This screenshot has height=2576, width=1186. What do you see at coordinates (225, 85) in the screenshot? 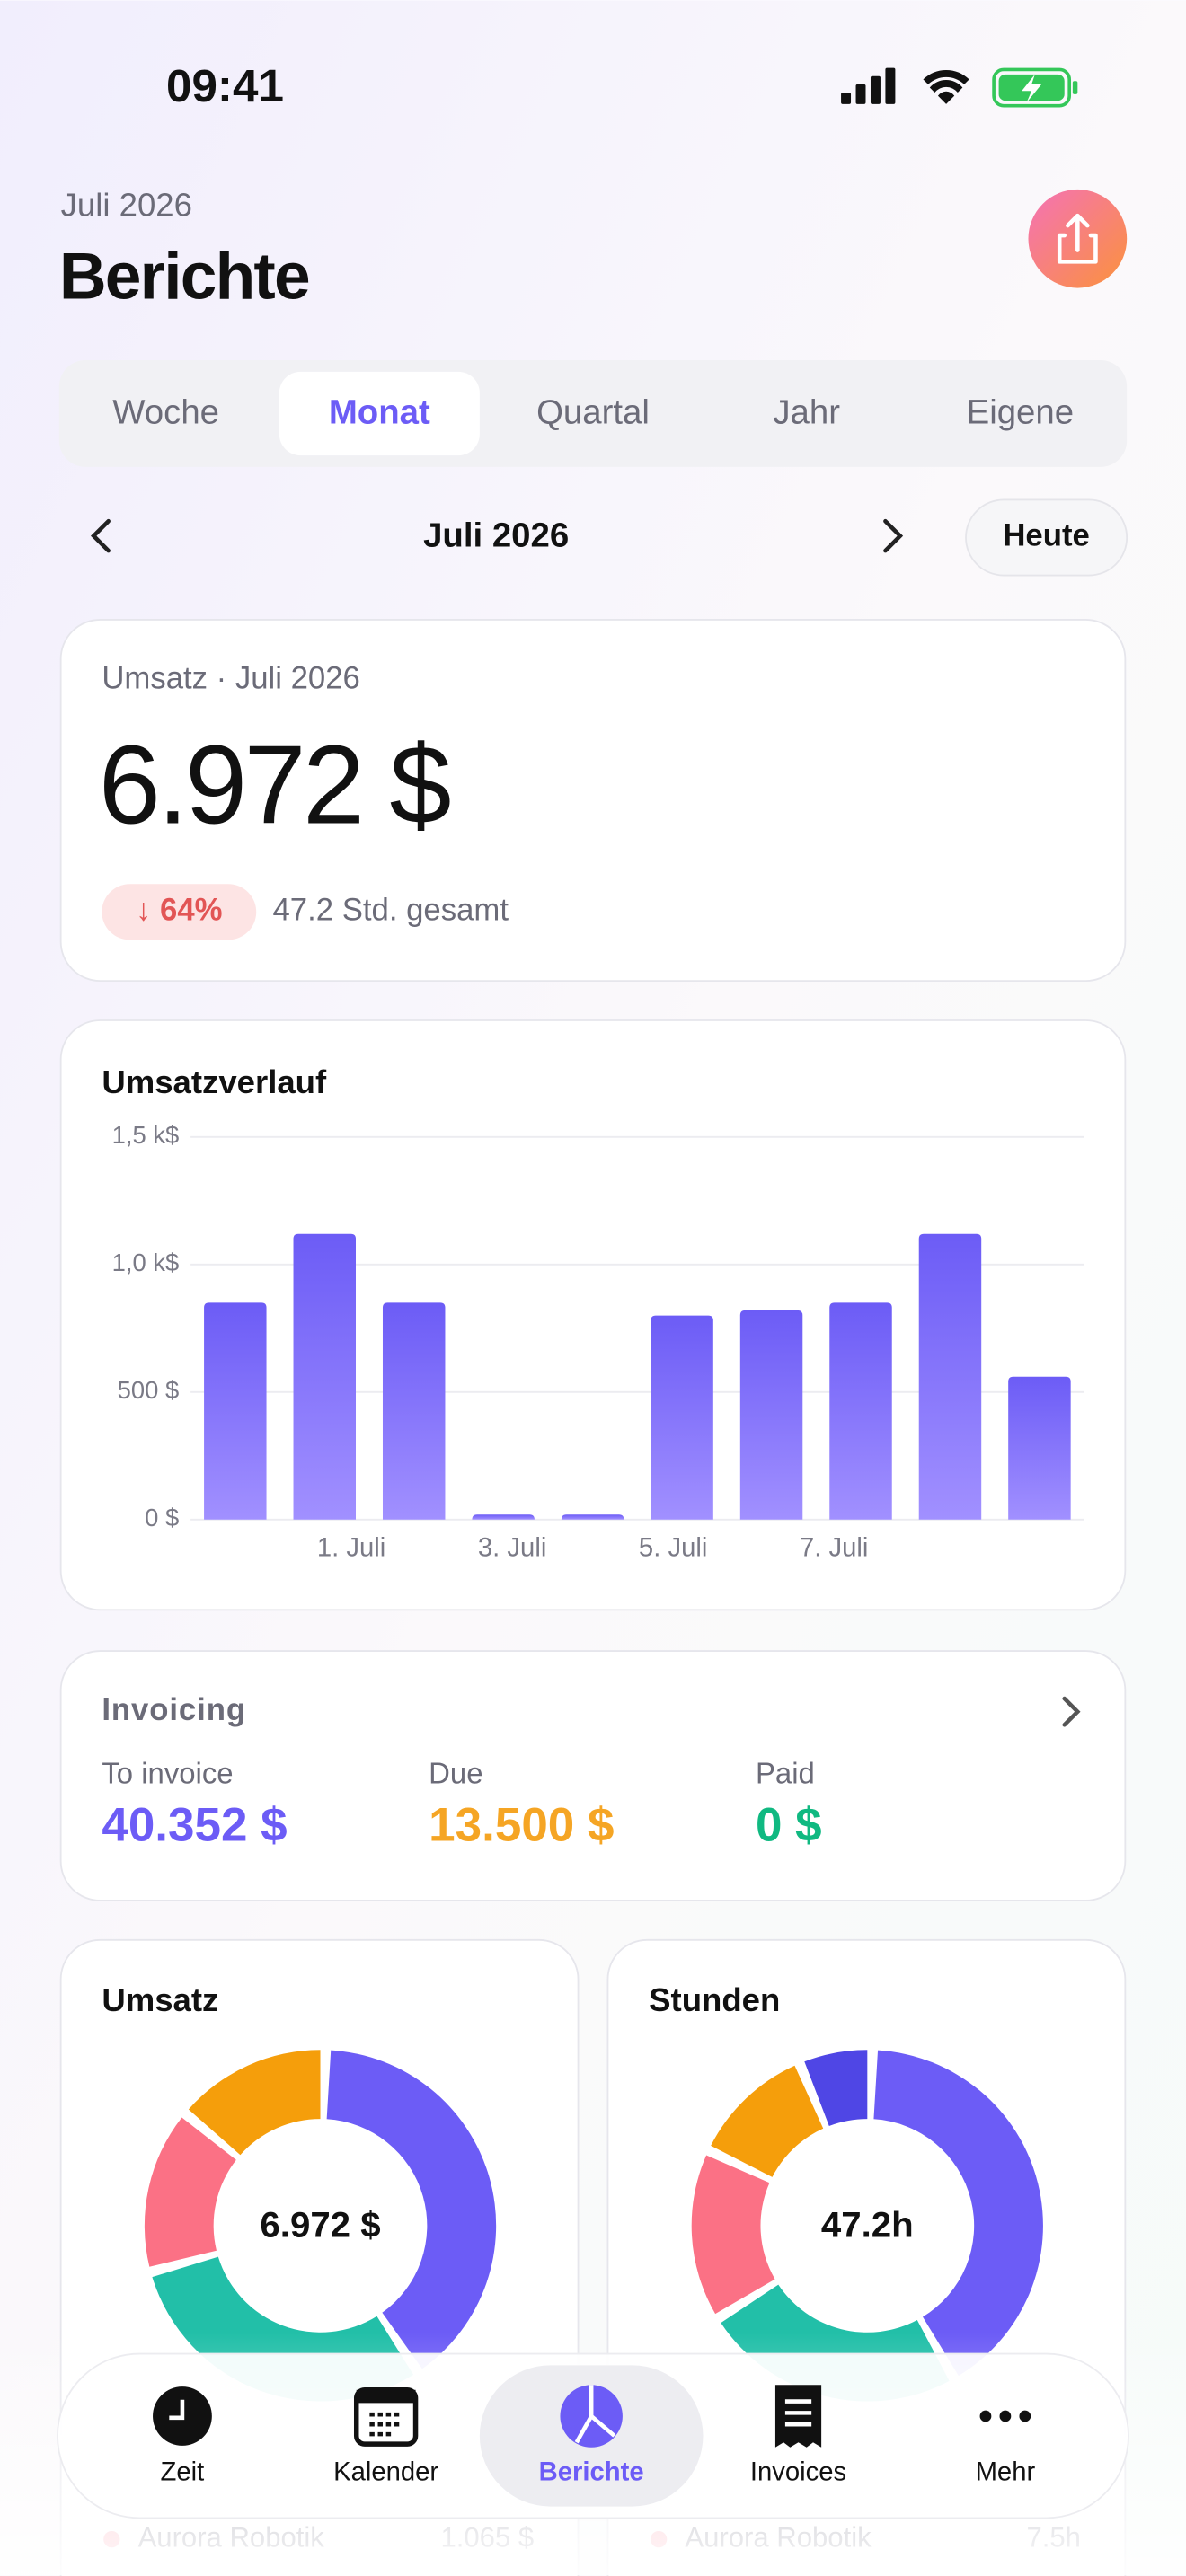
I see `status-time: 09:41` at bounding box center [225, 85].